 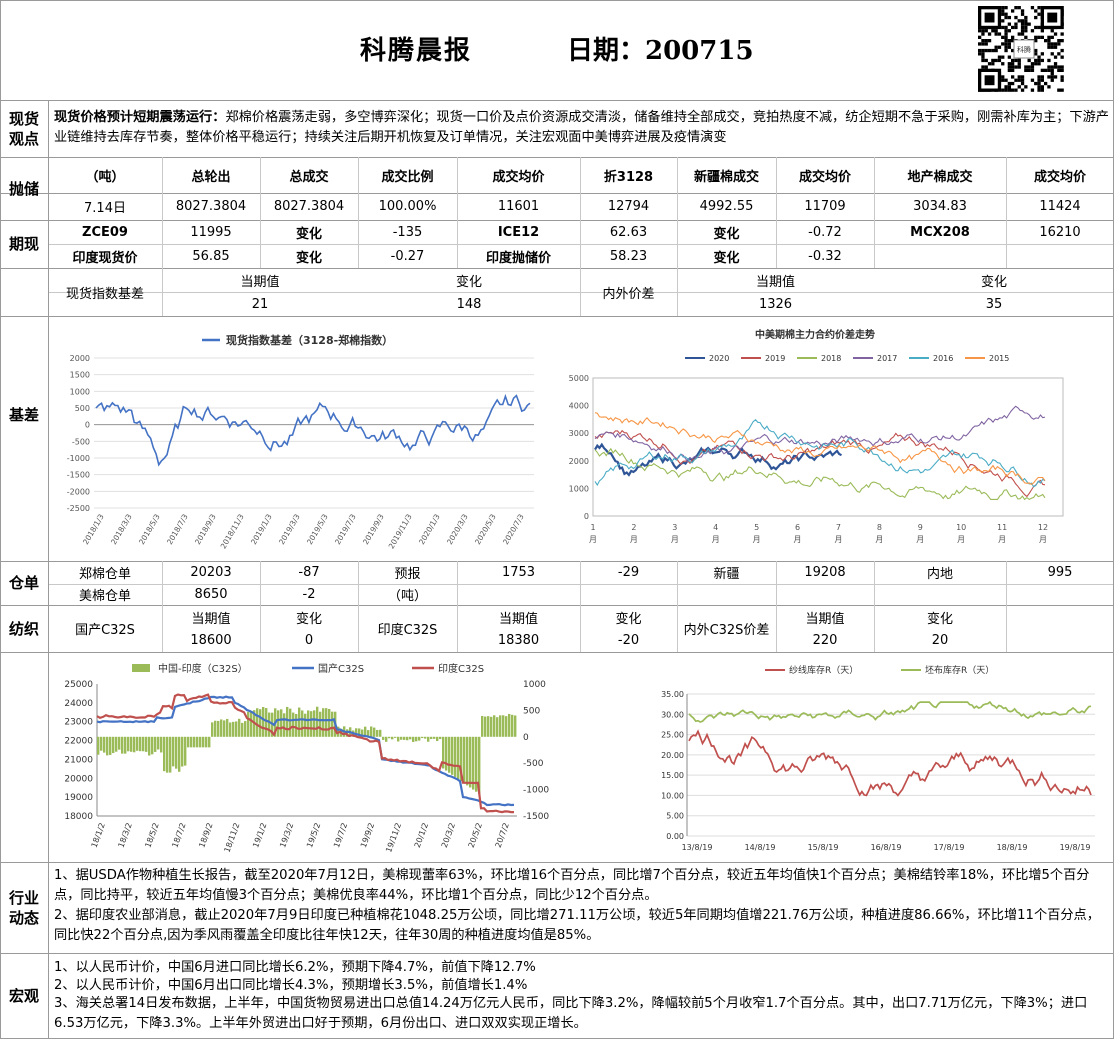 I want to click on chart4-ytick: 30.00, so click(x=672, y=714).